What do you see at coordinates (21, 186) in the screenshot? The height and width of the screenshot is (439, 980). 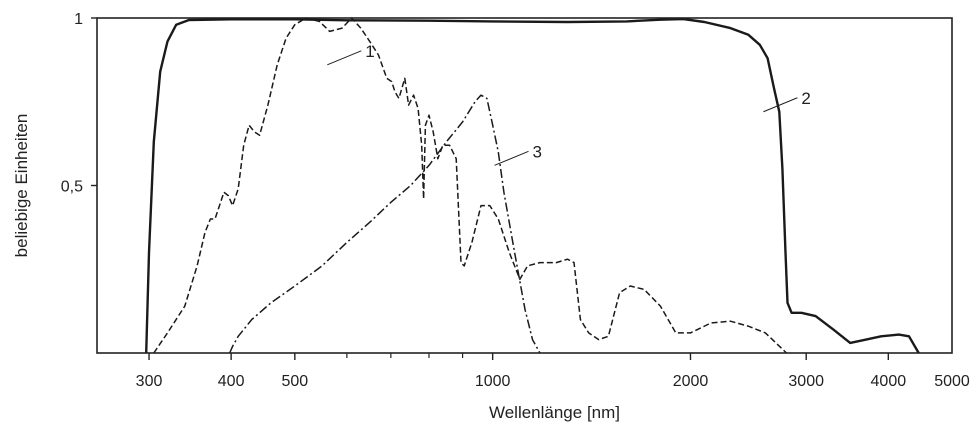 I see `y-axis-title: beliebige Einheiten` at bounding box center [21, 186].